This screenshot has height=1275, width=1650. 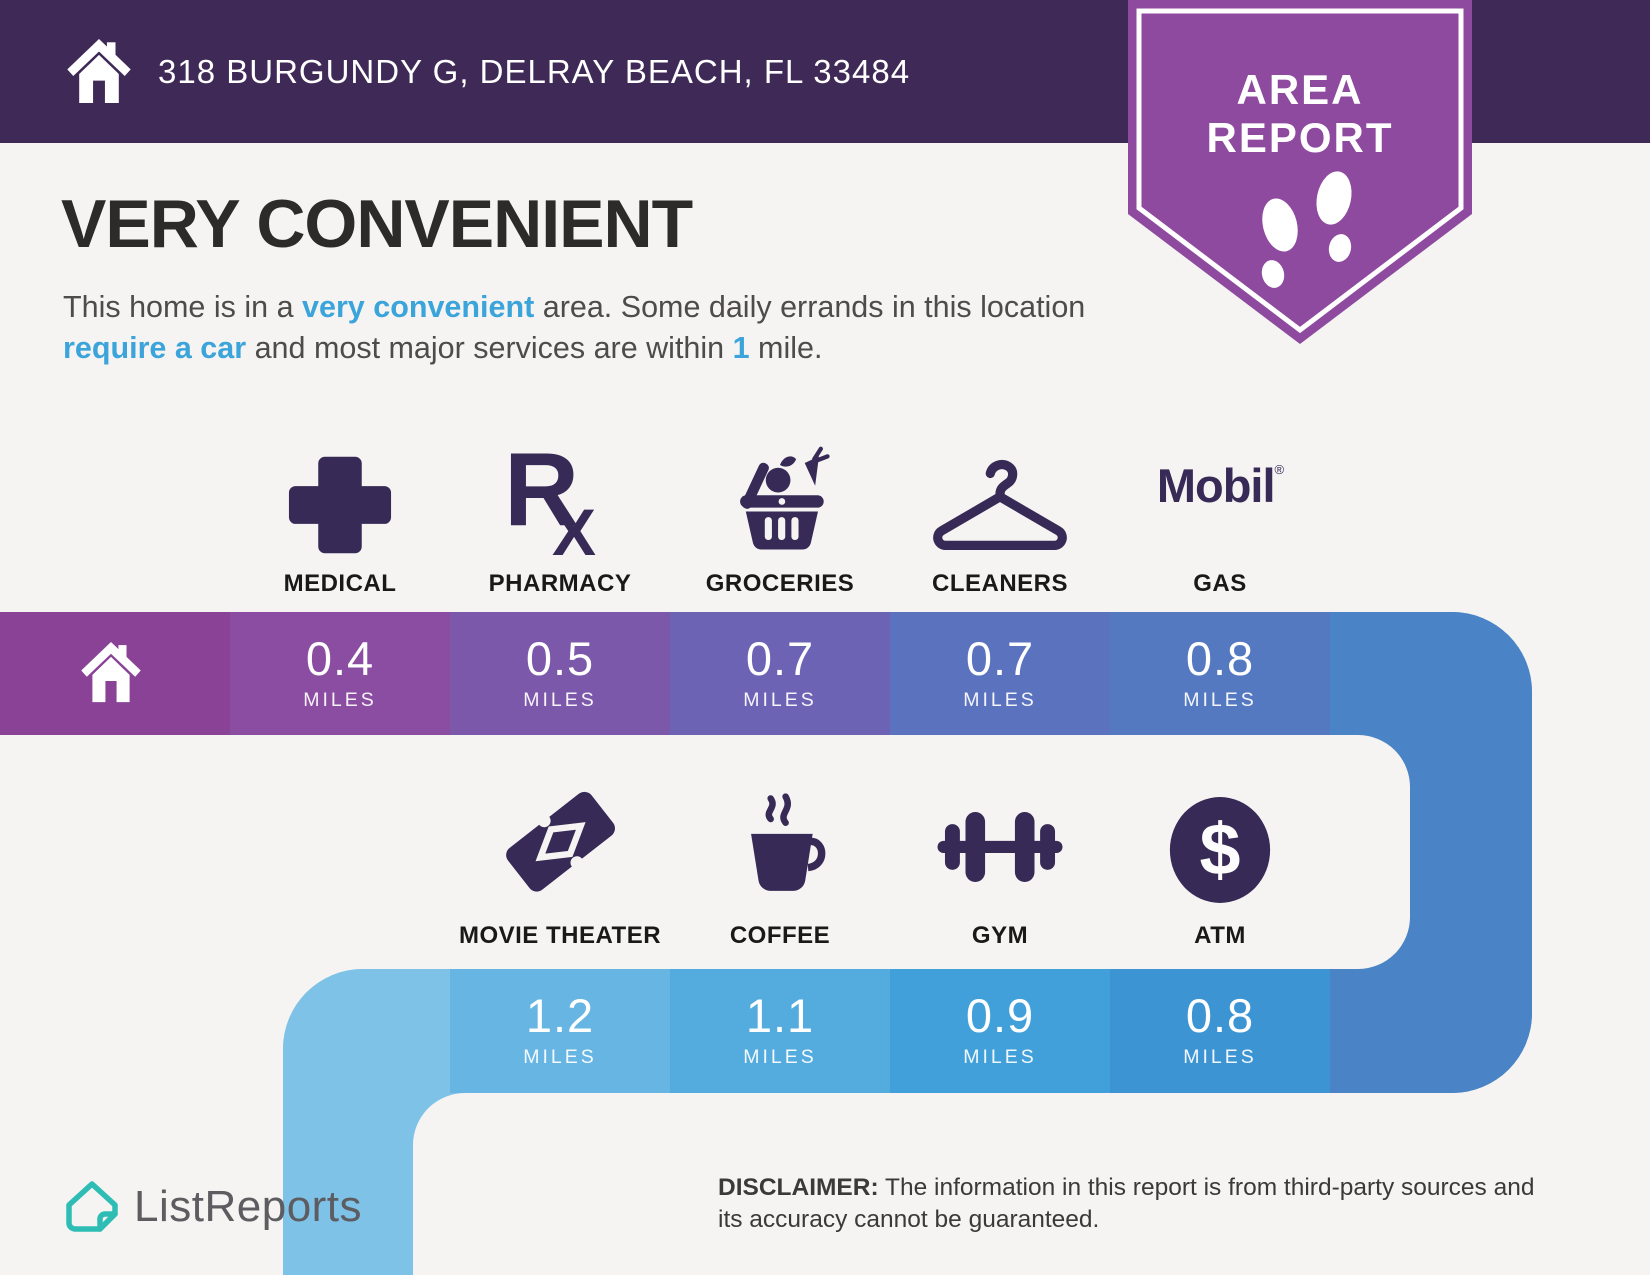 I want to click on distance-gas: 0.8 MILES, so click(x=1220, y=673).